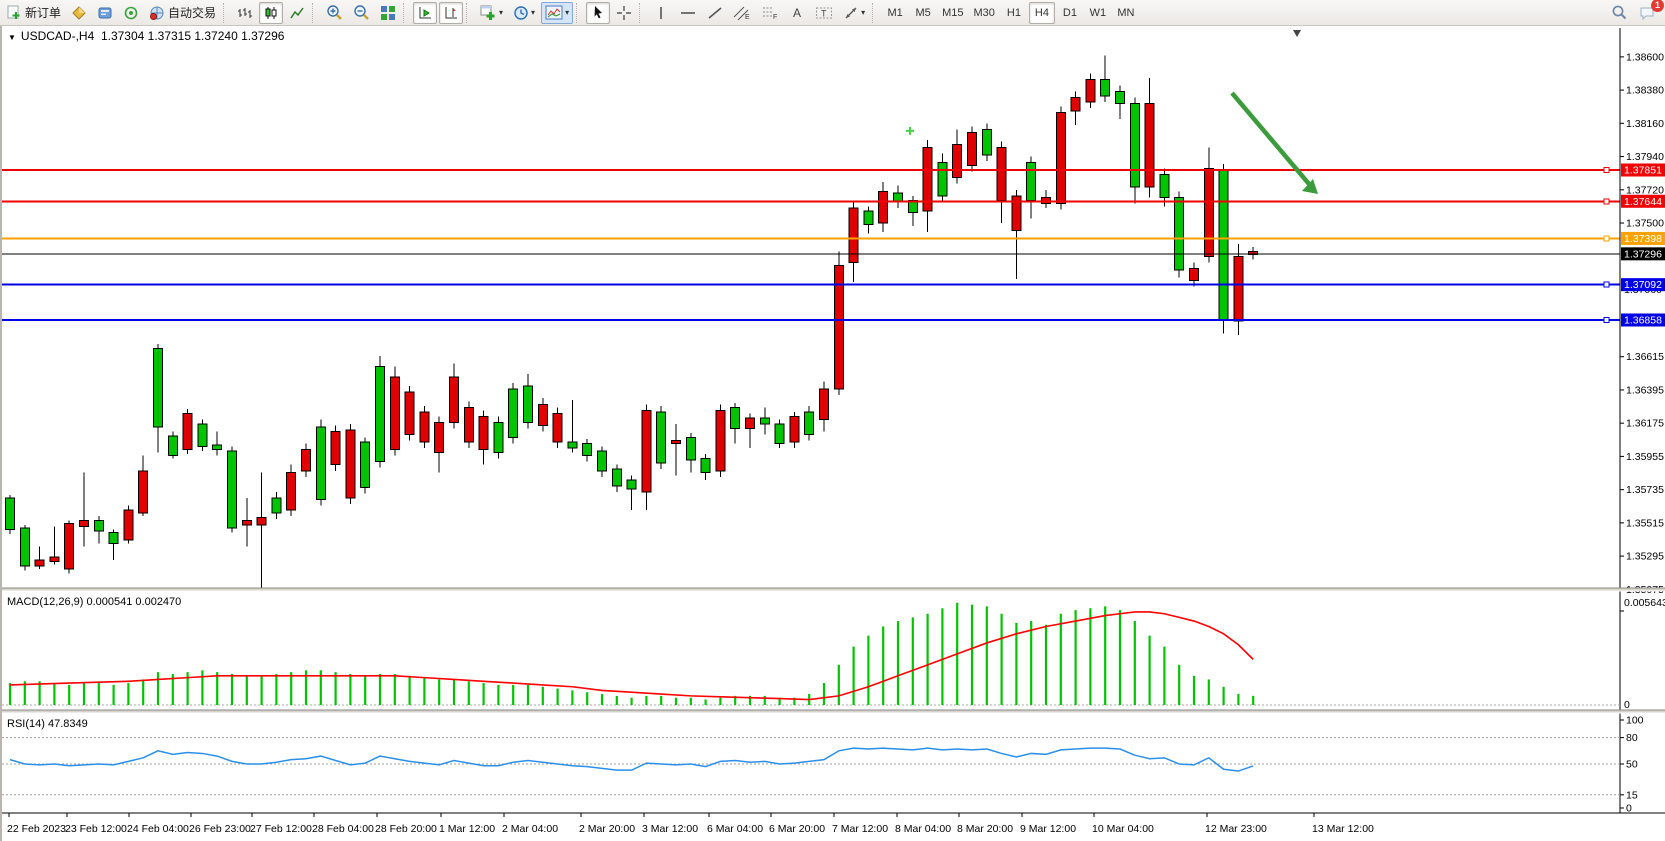 The image size is (1665, 841). What do you see at coordinates (1643, 171) in the screenshot?
I see `svg-text: 1.37851` at bounding box center [1643, 171].